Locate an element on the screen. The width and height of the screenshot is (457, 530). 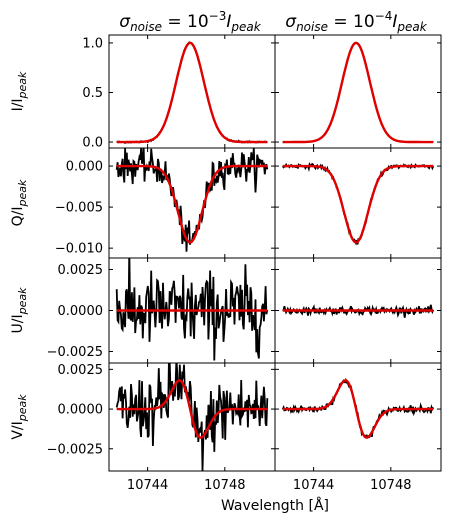
panel-frame-r0-c1 is located at coordinates (358, 91).